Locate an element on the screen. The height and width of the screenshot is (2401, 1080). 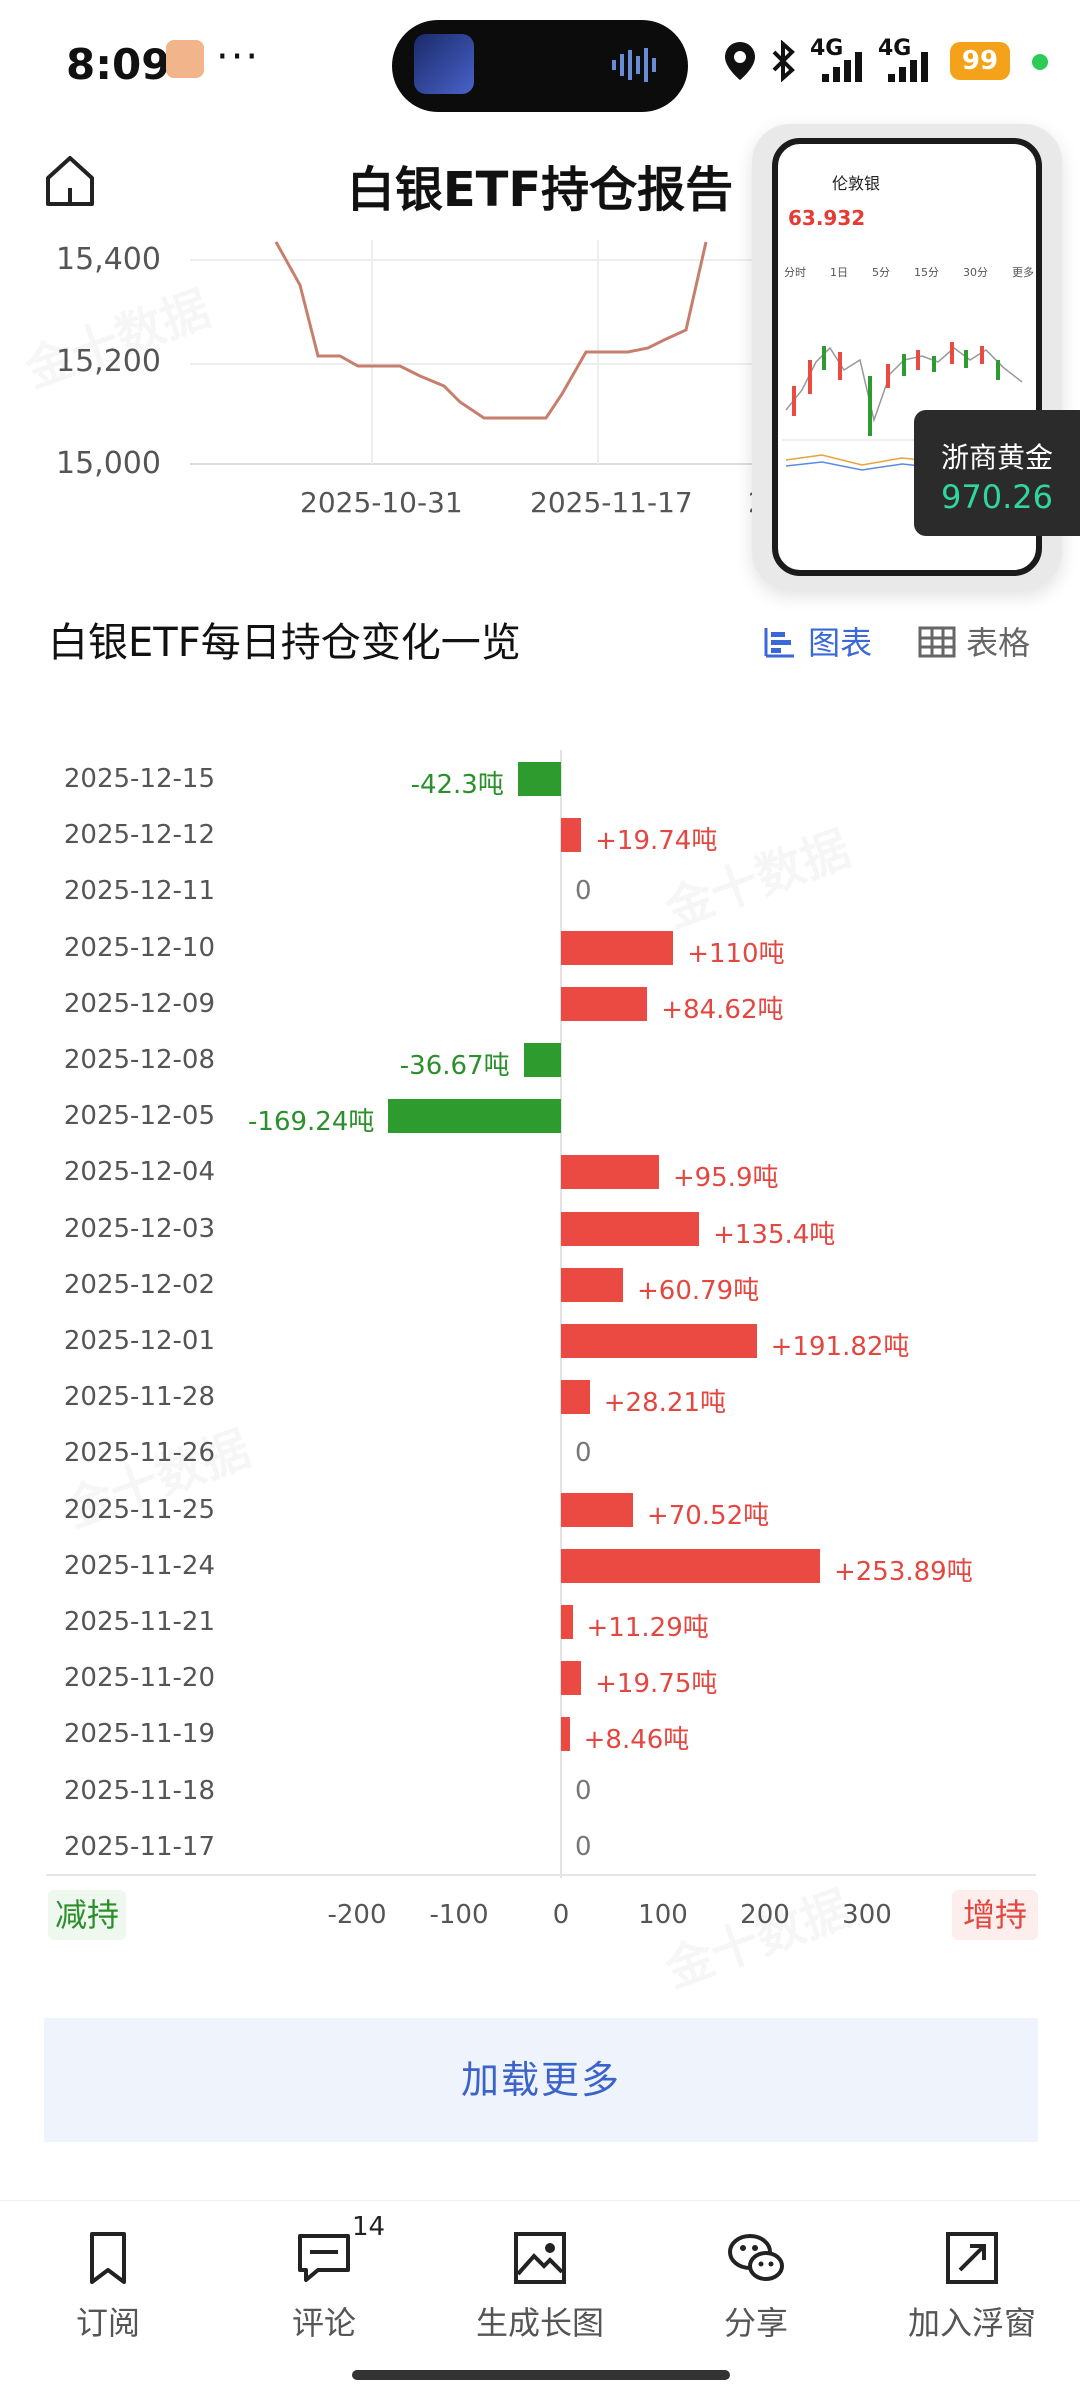
x-axis-tick-label: 300 is located at coordinates (867, 1915).